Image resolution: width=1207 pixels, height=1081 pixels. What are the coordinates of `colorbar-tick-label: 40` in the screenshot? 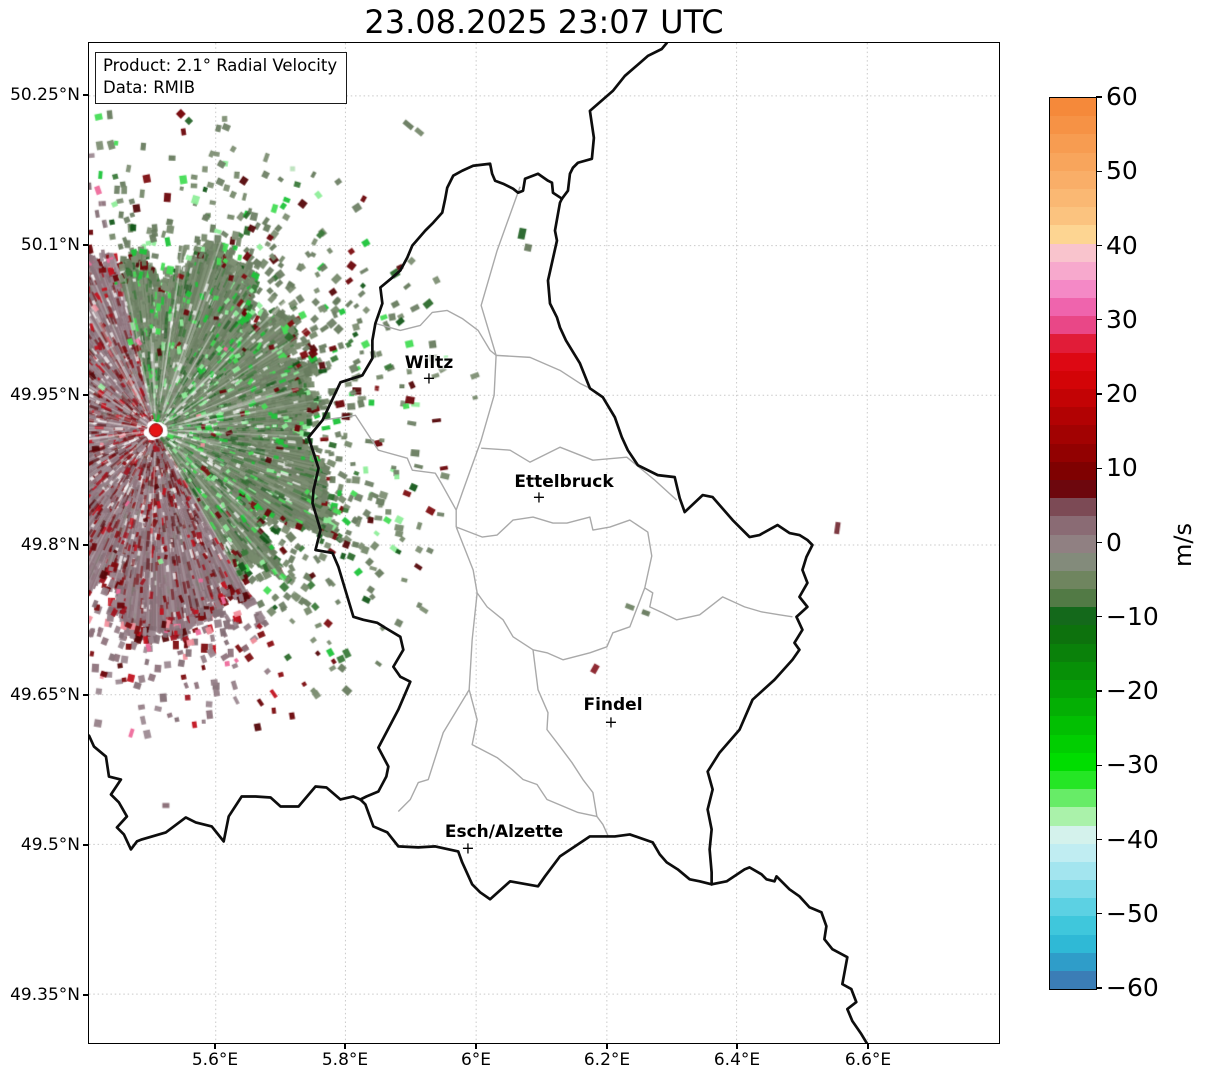 It's located at (1122, 245).